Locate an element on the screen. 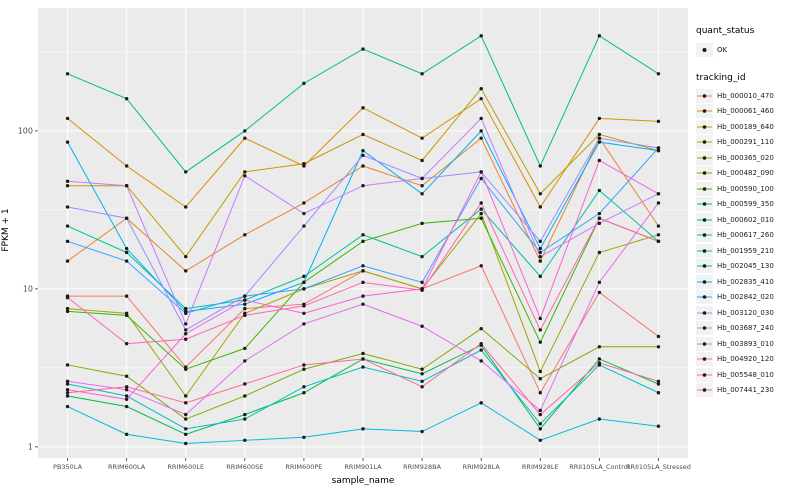 The width and height of the screenshot is (800, 500). legend-label-tracking-id: Hb_002835_410 is located at coordinates (745, 281).